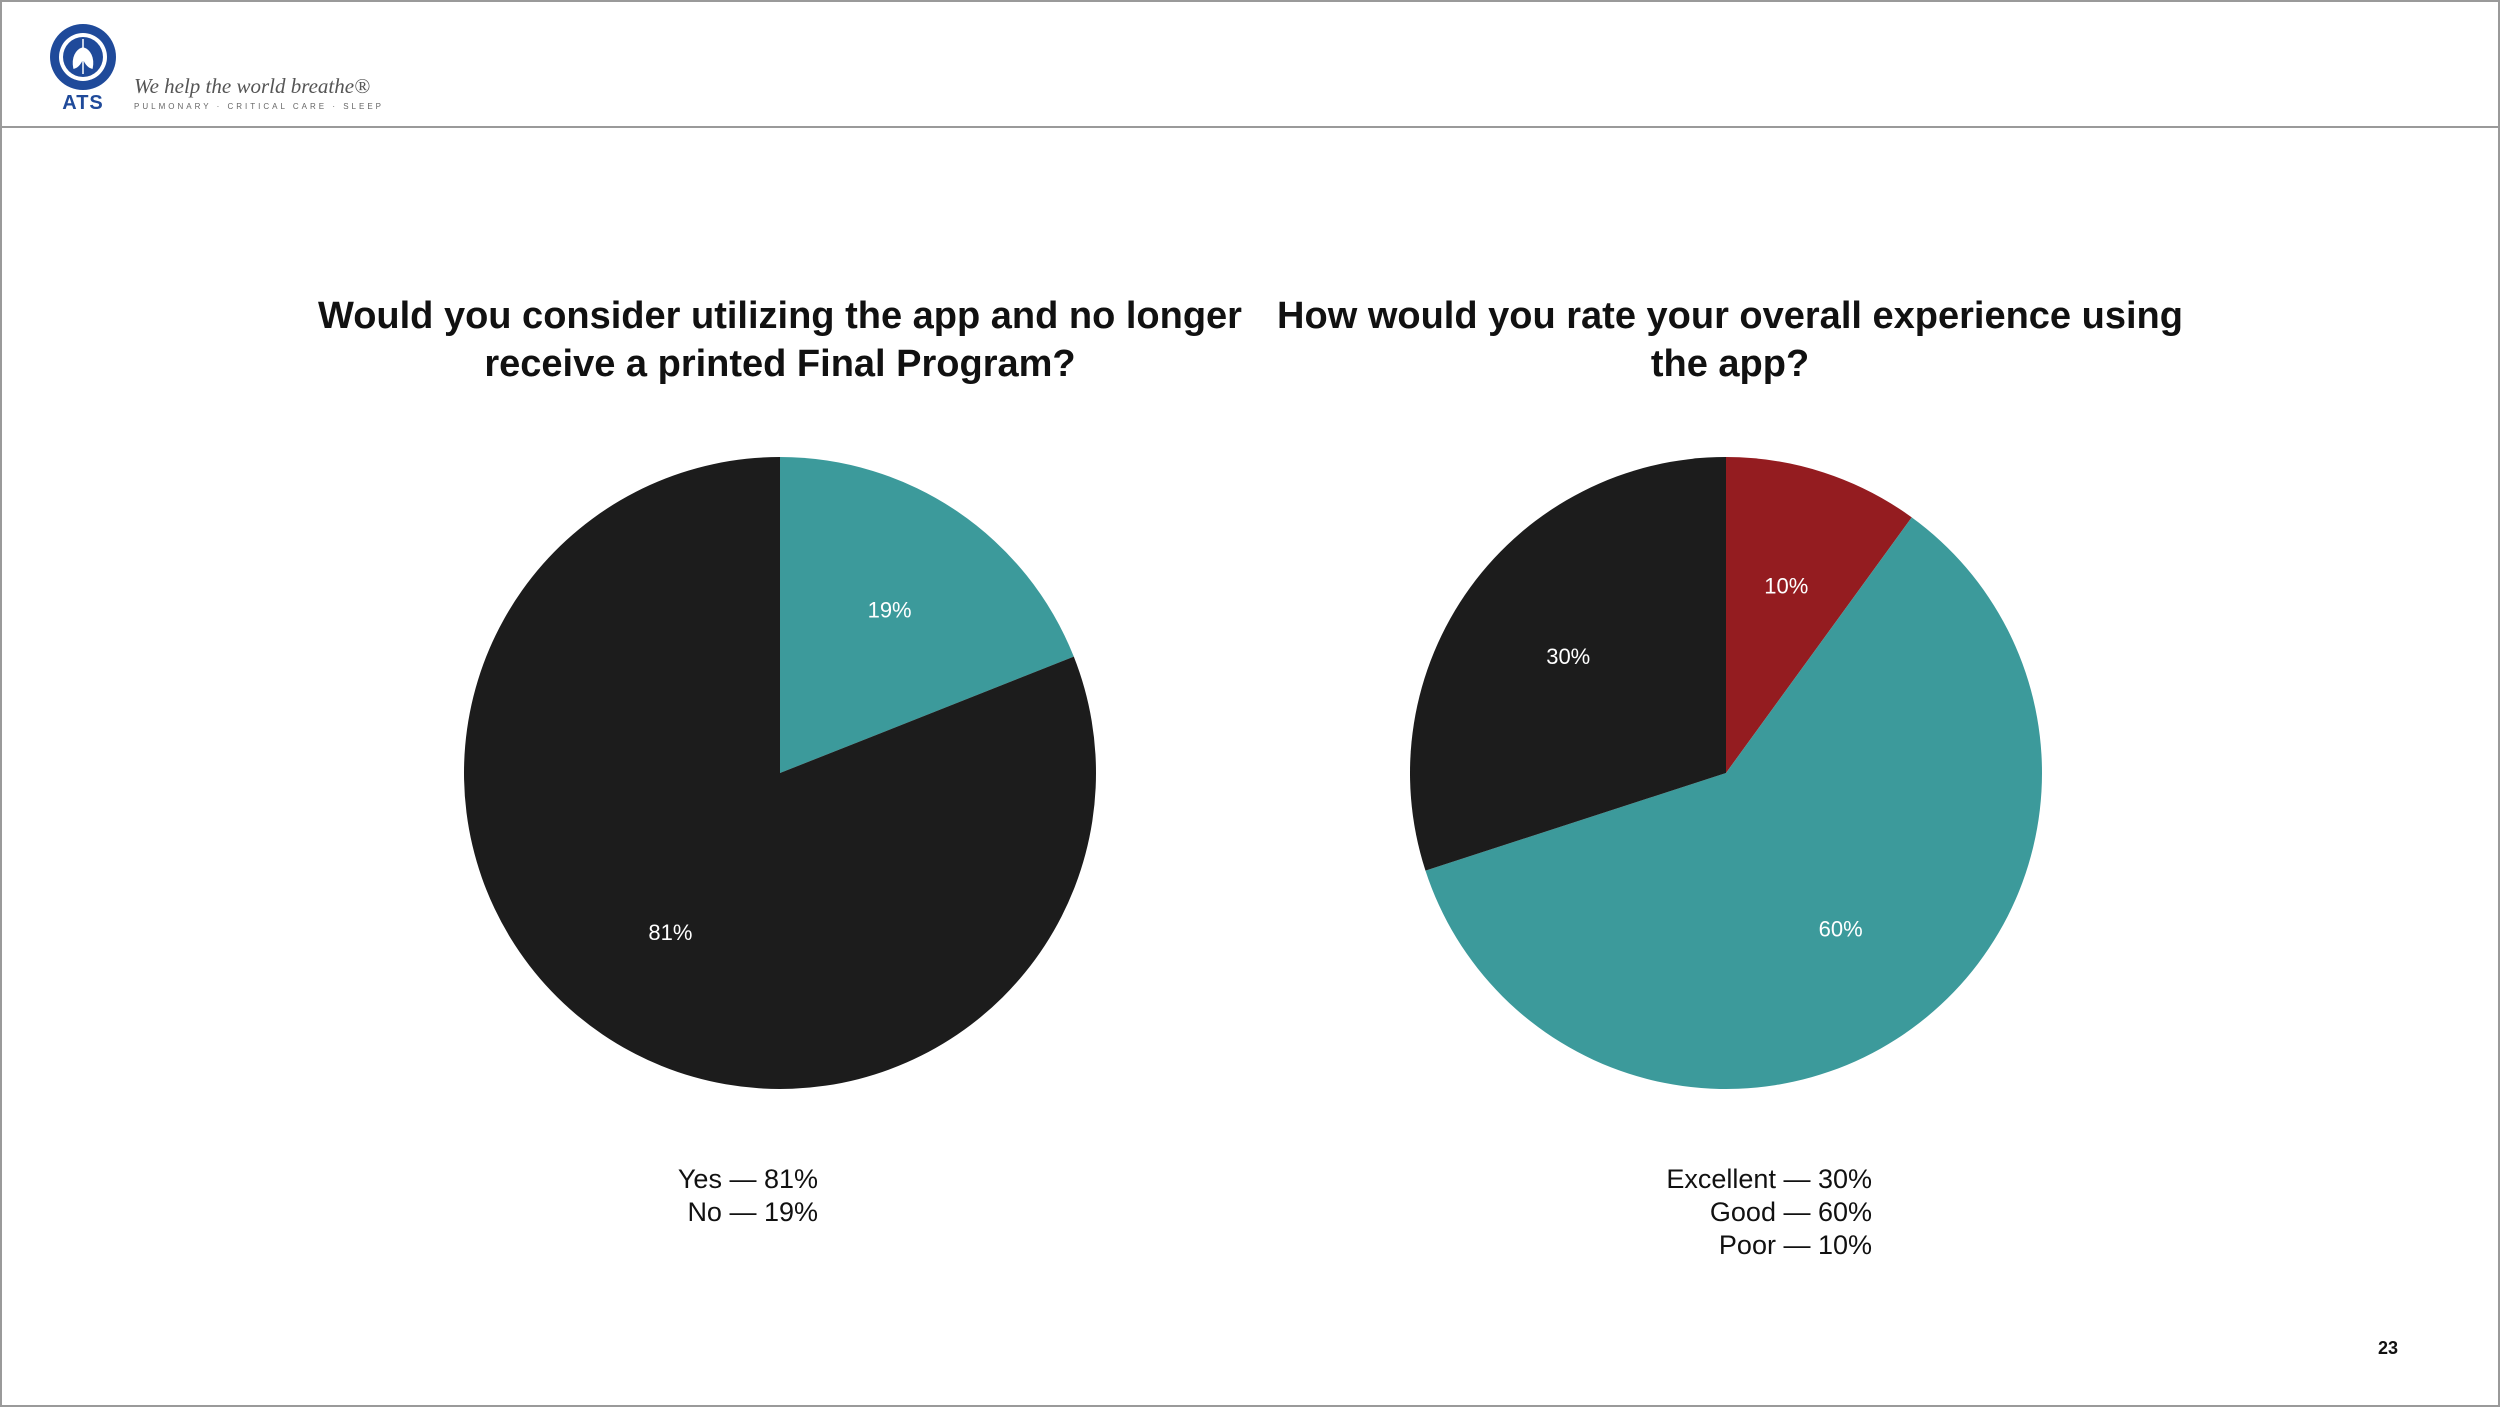 Image resolution: width=2500 pixels, height=1407 pixels. I want to click on legend-item-poor: Poor — 10%, so click(1795, 1245).